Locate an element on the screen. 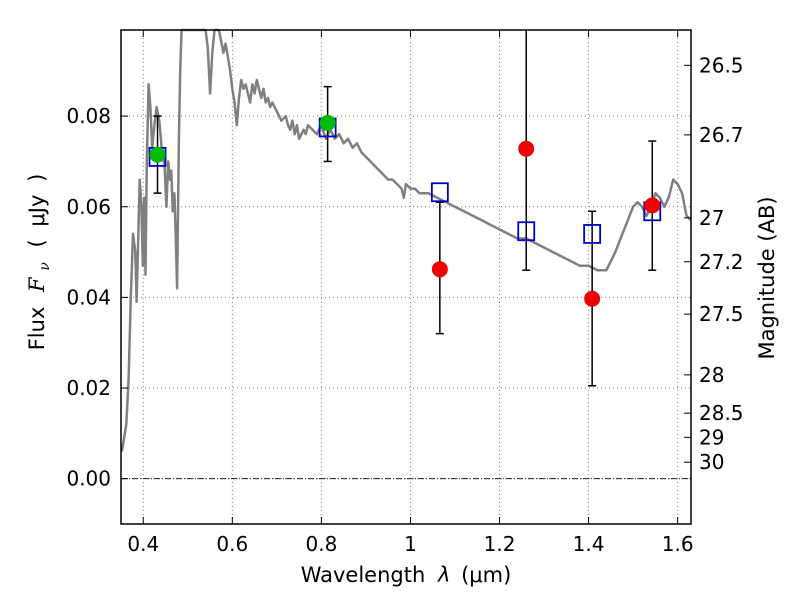 The image size is (800, 600). y-tick-label: 0.08 is located at coordinates (88, 116).